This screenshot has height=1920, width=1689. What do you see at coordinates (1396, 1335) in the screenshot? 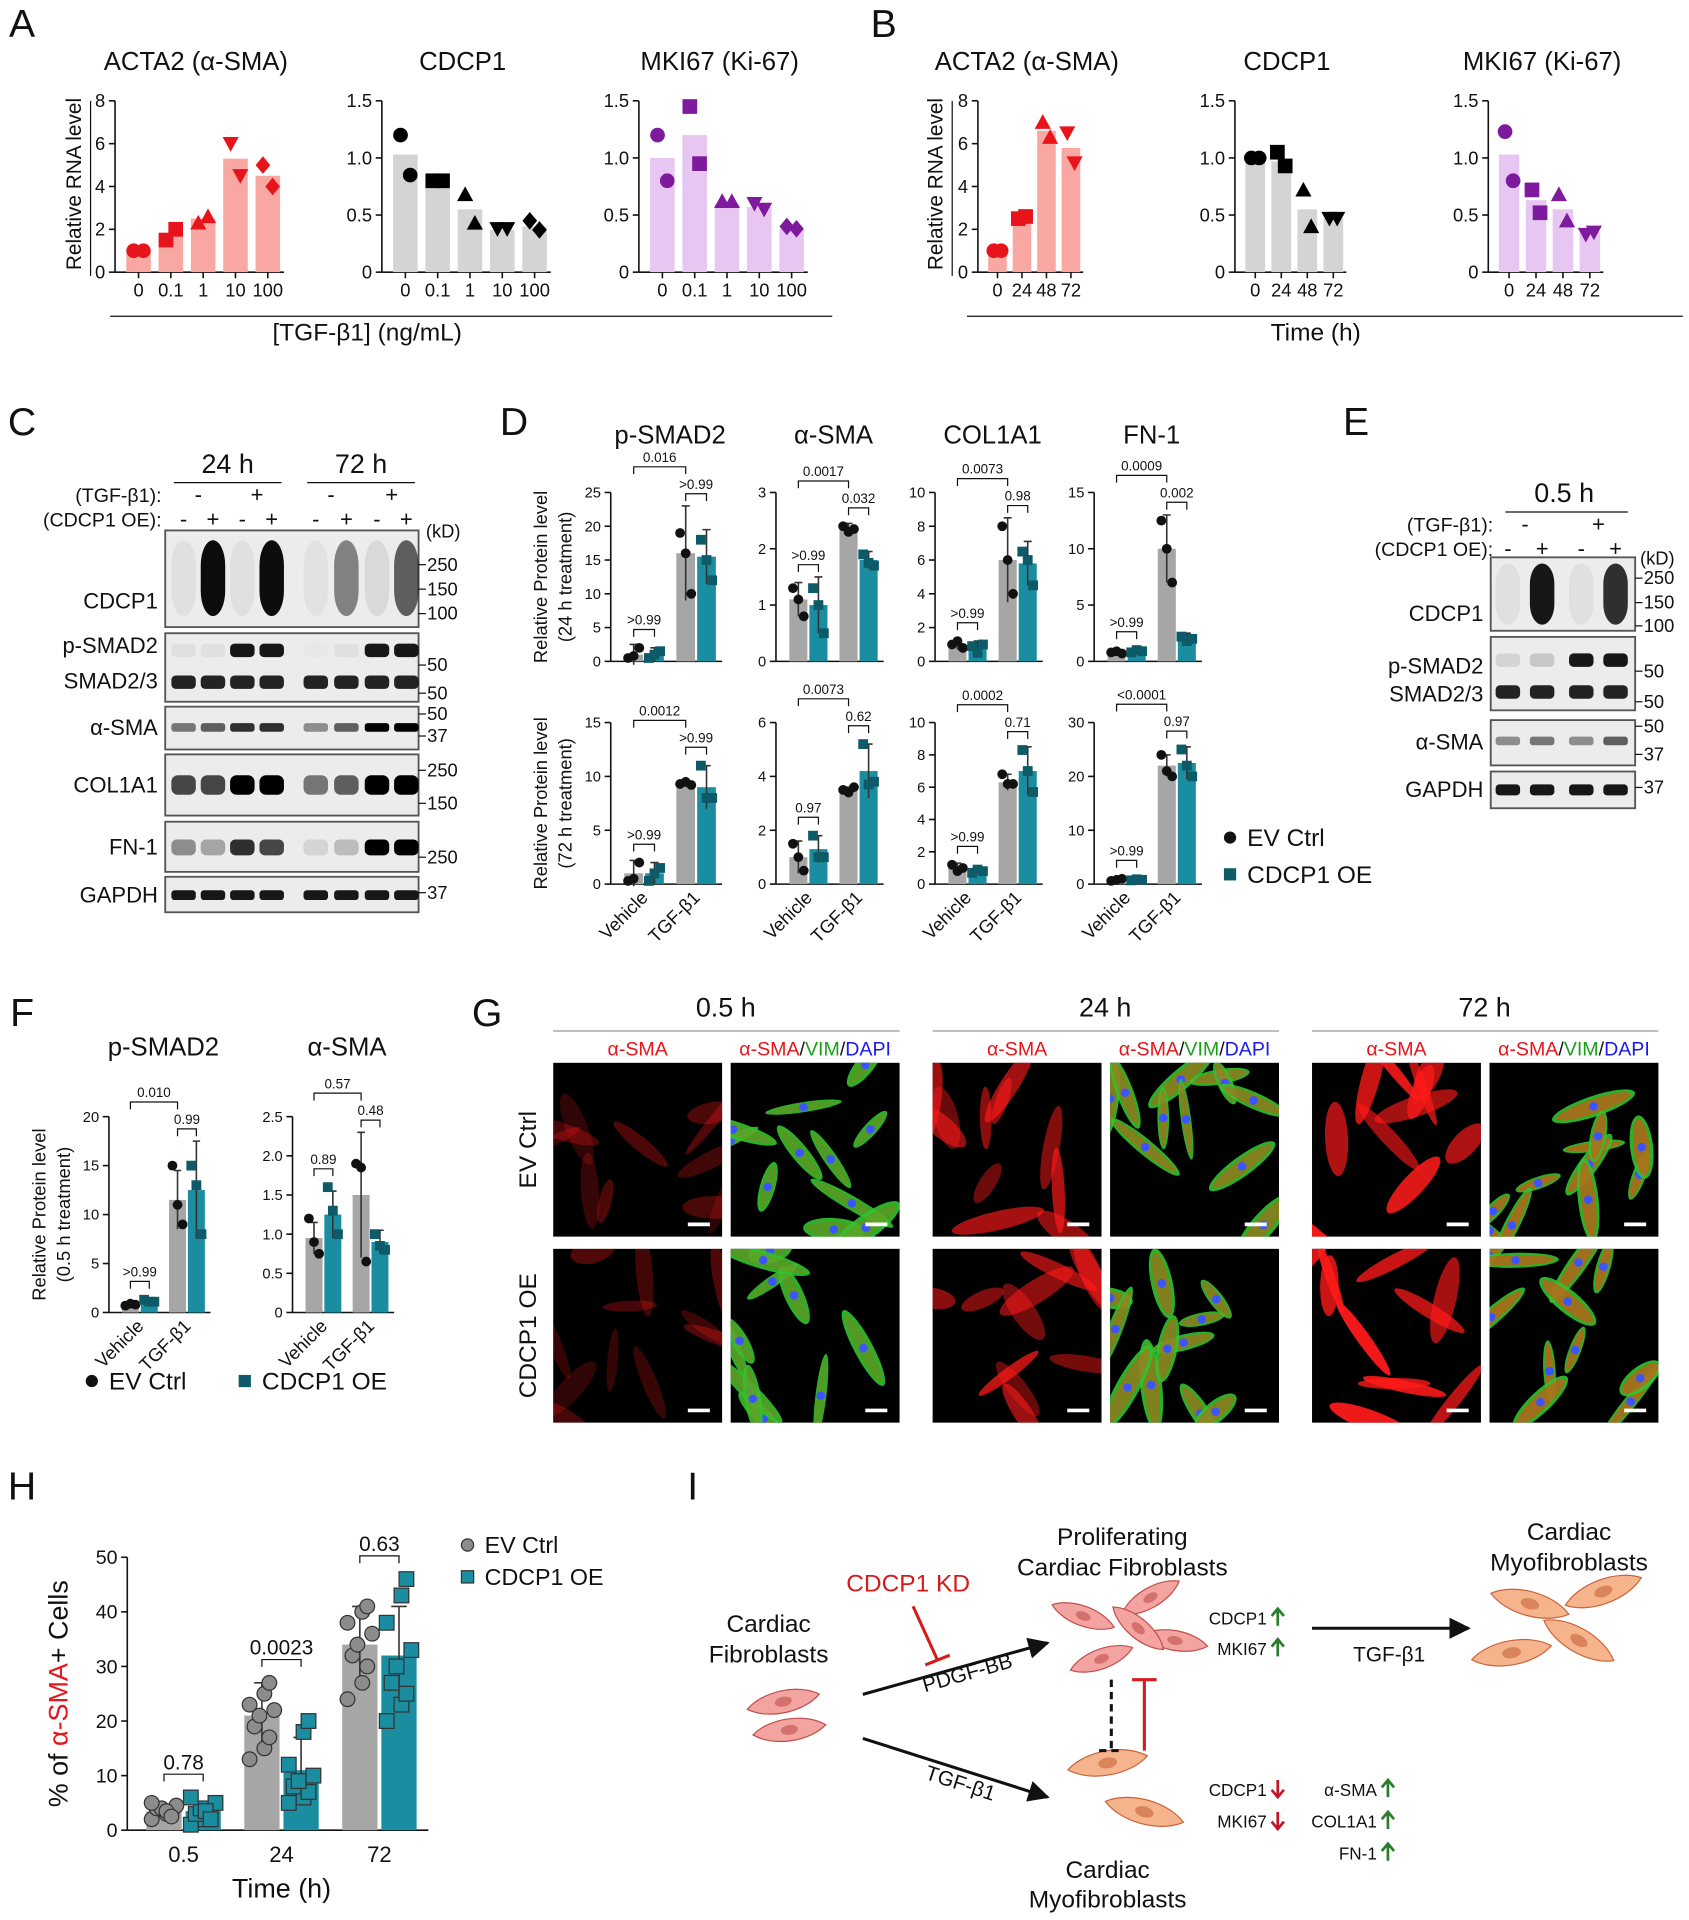
I see `cells` at bounding box center [1396, 1335].